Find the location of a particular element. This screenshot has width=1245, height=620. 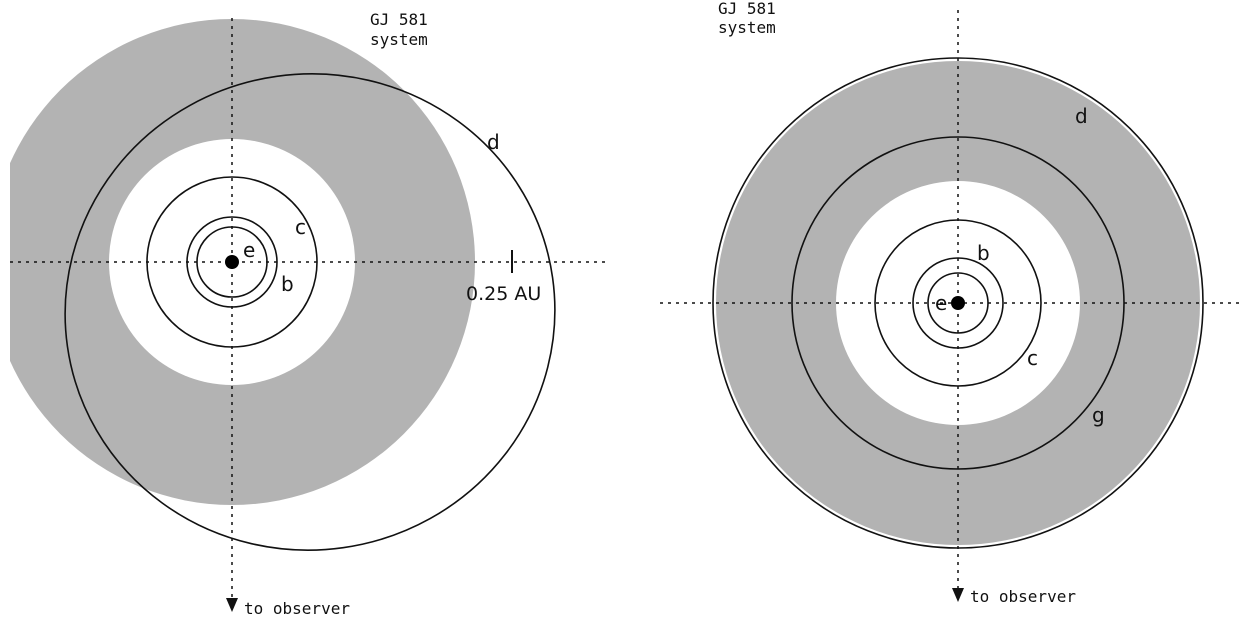

left-label-e: e is located at coordinates (249, 250).